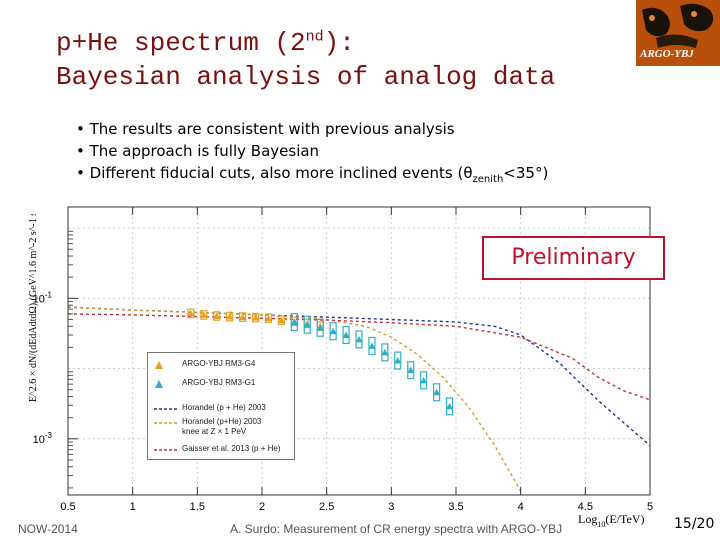  I want to click on x-tick-label: 1.5, so click(197, 507).